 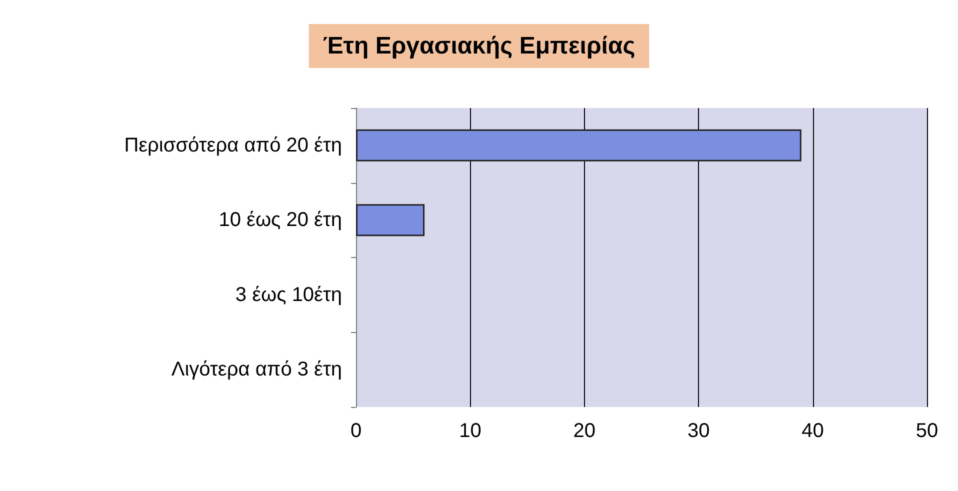 I want to click on x-tick-label: 30, so click(x=698, y=431).